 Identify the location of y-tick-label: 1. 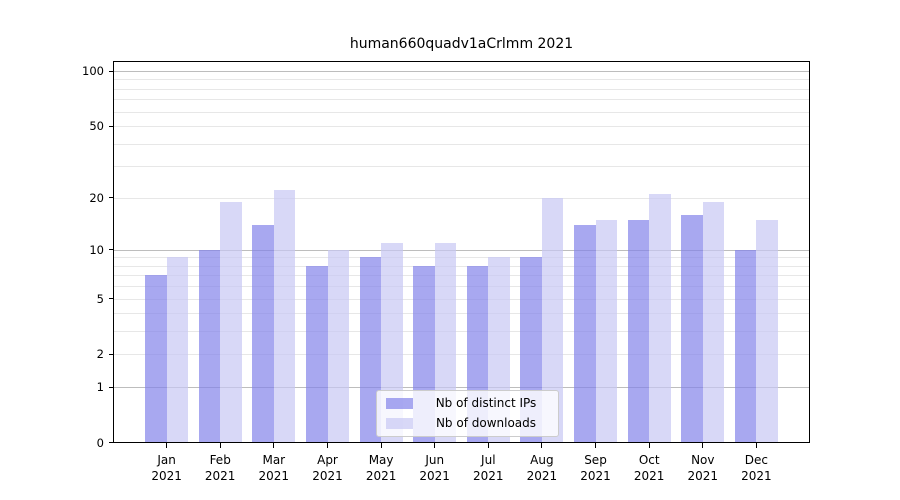
(100, 387).